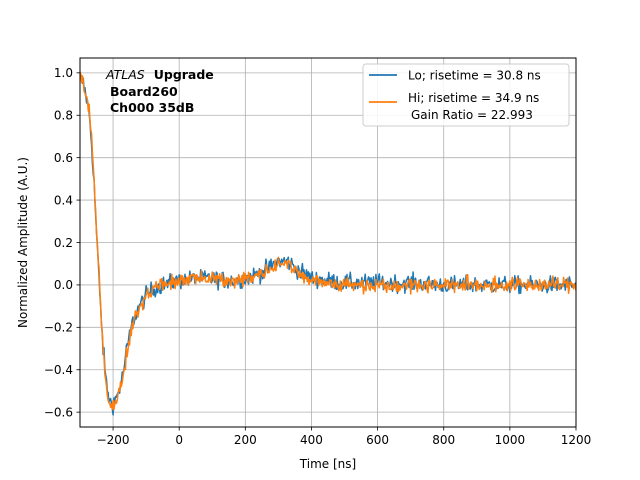 The image size is (640, 480). Describe the element at coordinates (179, 440) in the screenshot. I see `x-tick-label: 0` at that location.